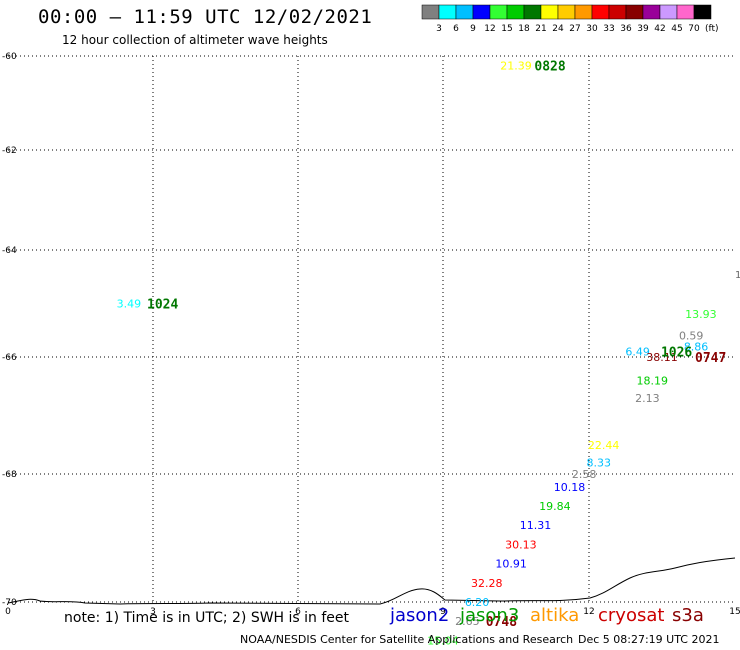 This screenshot has height=650, width=740. What do you see at coordinates (420, 615) in the screenshot?
I see `satellite-legend-item: jason2` at bounding box center [420, 615].